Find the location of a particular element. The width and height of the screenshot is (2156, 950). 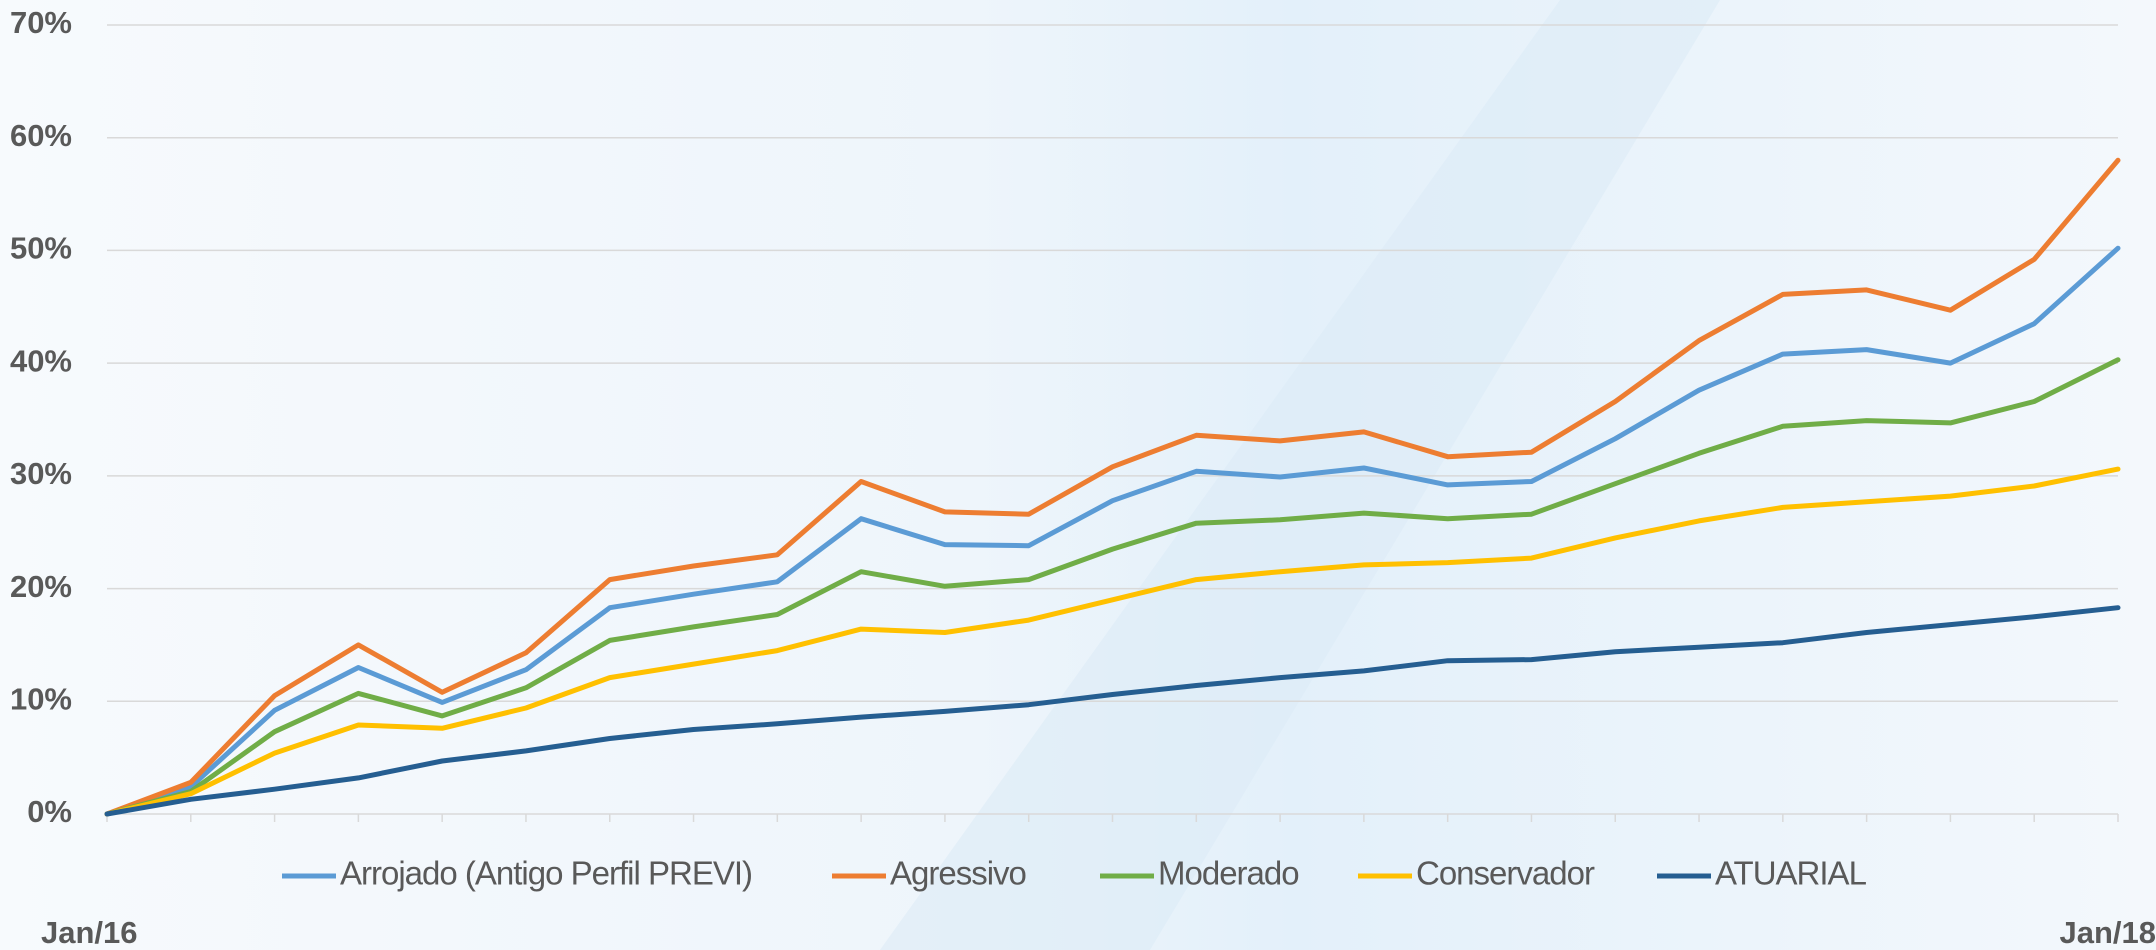

x-tick-label: Jan/18 is located at coordinates (2107, 932).